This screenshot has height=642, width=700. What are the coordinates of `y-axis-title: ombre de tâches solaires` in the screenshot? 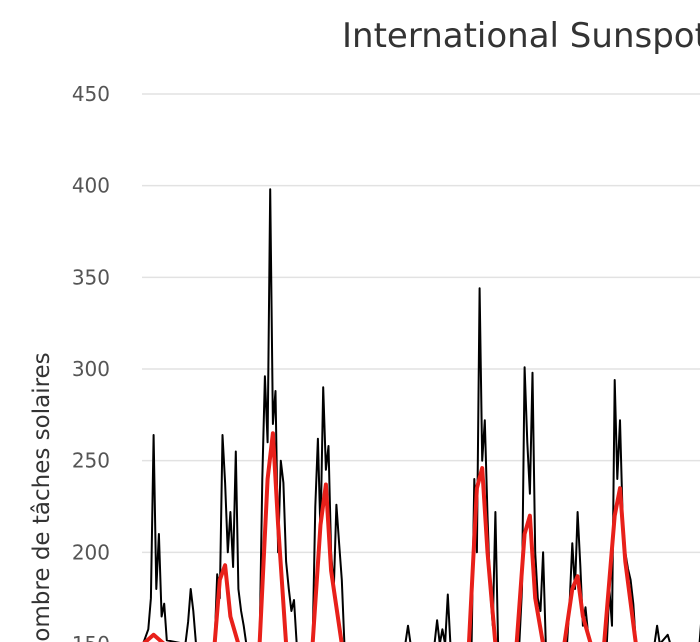 It's located at (42, 496).